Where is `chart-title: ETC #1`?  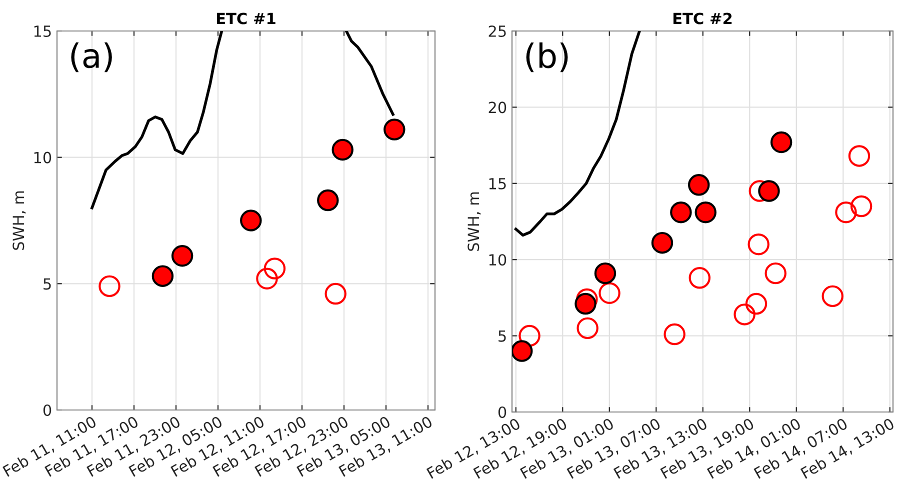
chart-title: ETC #1 is located at coordinates (246, 18).